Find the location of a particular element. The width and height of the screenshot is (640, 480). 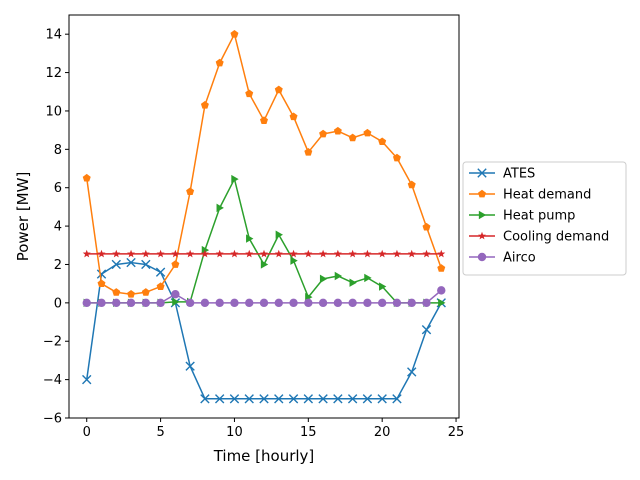

y-tick-label: 10 is located at coordinates (53, 111).